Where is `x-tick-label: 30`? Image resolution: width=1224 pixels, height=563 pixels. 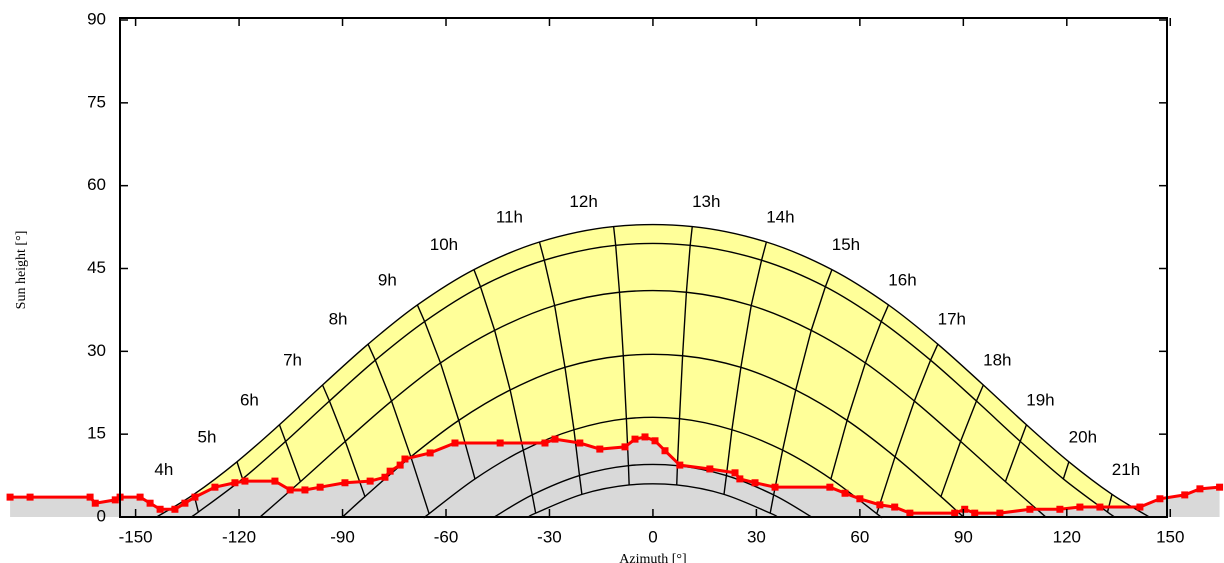
x-tick-label: 30 is located at coordinates (756, 536).